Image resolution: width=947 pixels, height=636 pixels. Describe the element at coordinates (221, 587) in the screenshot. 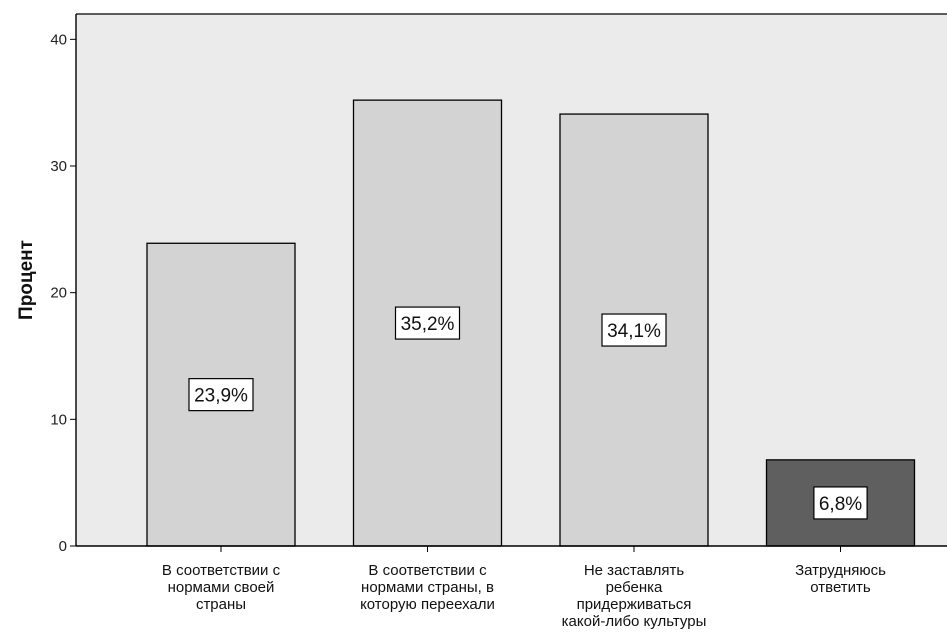

I see `category-label: нормами своей` at that location.